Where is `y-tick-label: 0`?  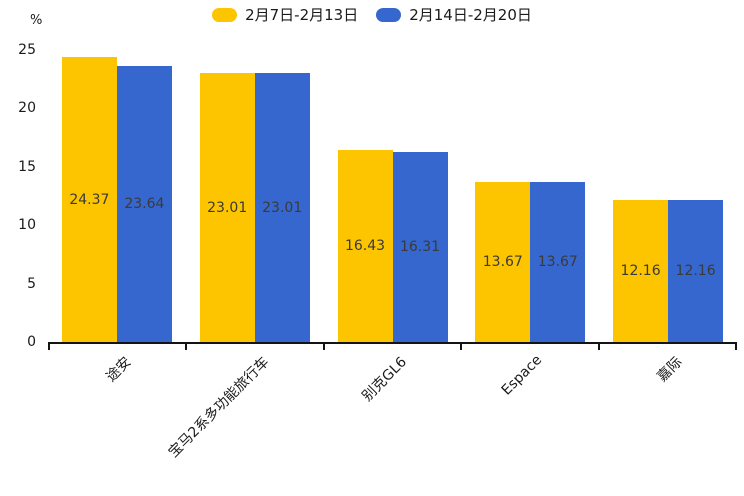
y-tick-label: 0 is located at coordinates (31, 342).